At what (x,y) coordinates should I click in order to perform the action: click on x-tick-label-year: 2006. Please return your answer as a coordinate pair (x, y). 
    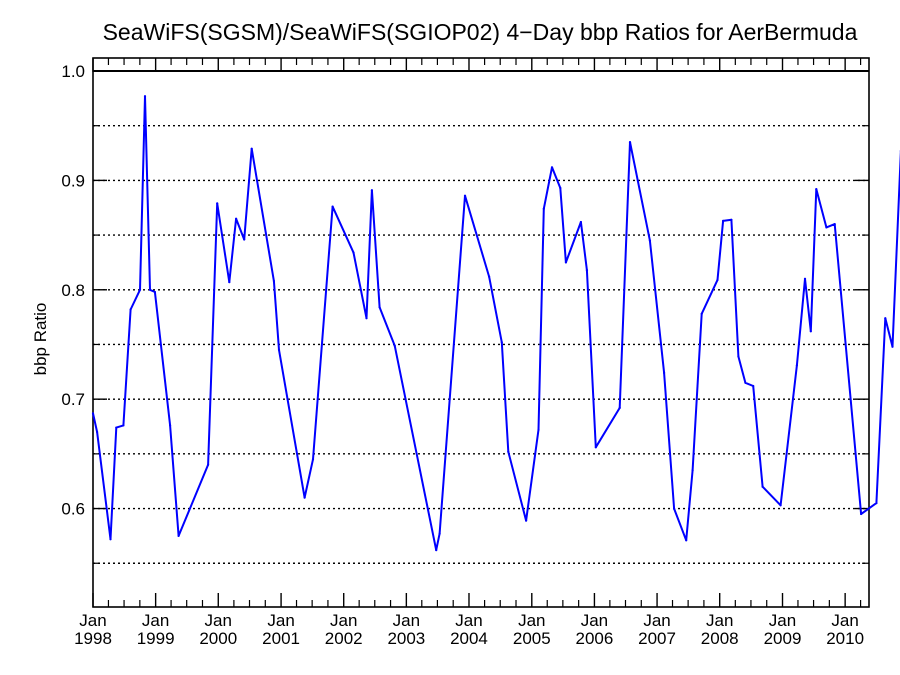
    Looking at the image, I should click on (595, 638).